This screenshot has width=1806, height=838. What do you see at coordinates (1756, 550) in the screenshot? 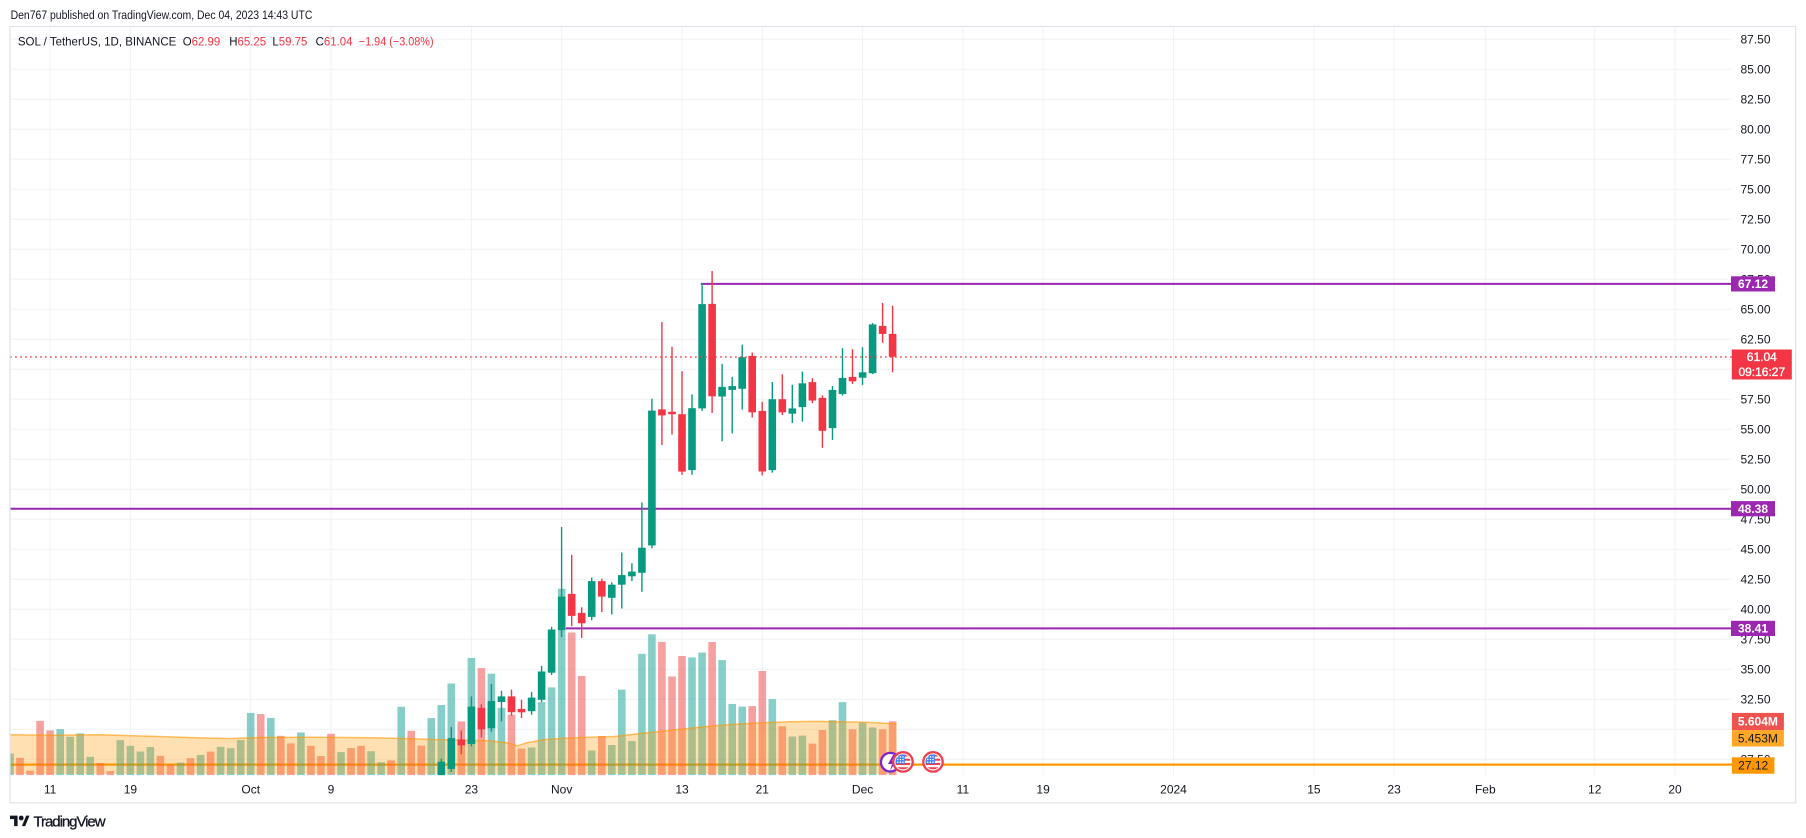
I see `svg-text: 45.00` at bounding box center [1756, 550].